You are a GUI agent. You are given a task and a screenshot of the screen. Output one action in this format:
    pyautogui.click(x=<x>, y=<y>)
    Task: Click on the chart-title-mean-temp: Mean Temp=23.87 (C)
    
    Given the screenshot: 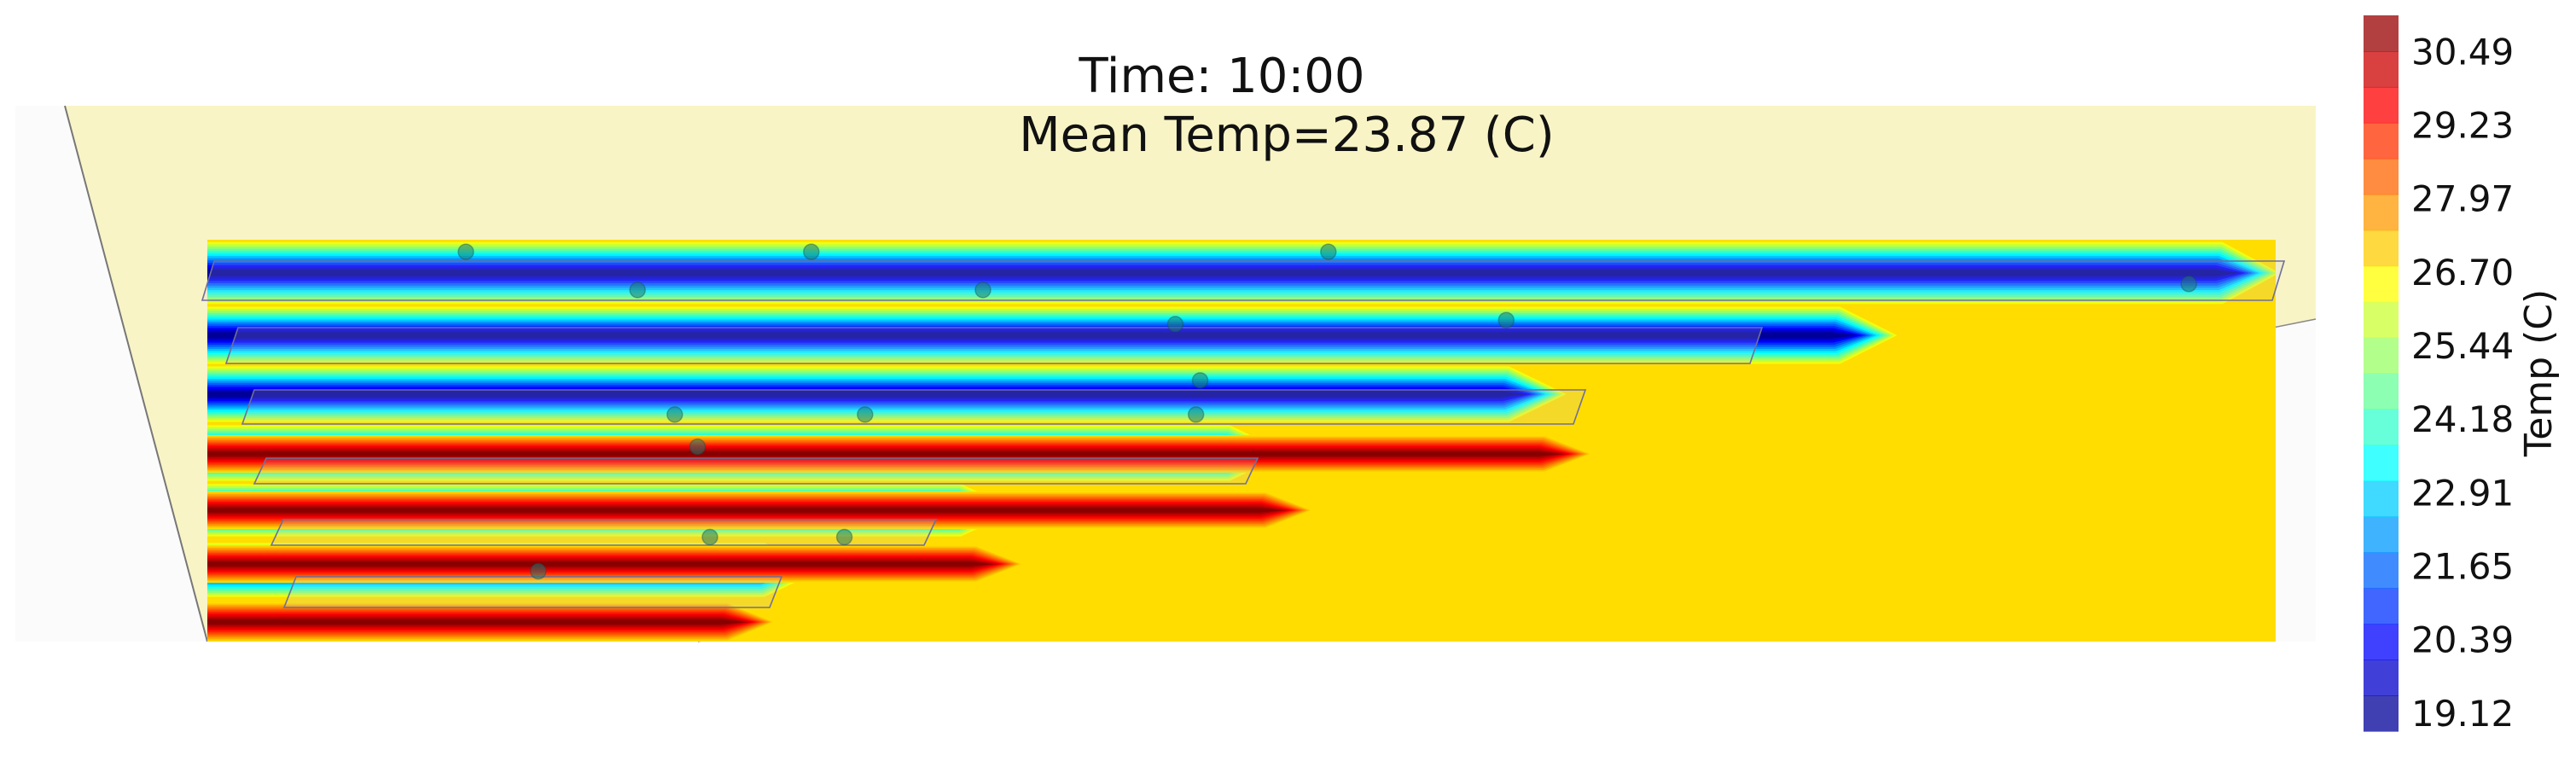 What is the action you would take?
    pyautogui.click(x=1286, y=135)
    